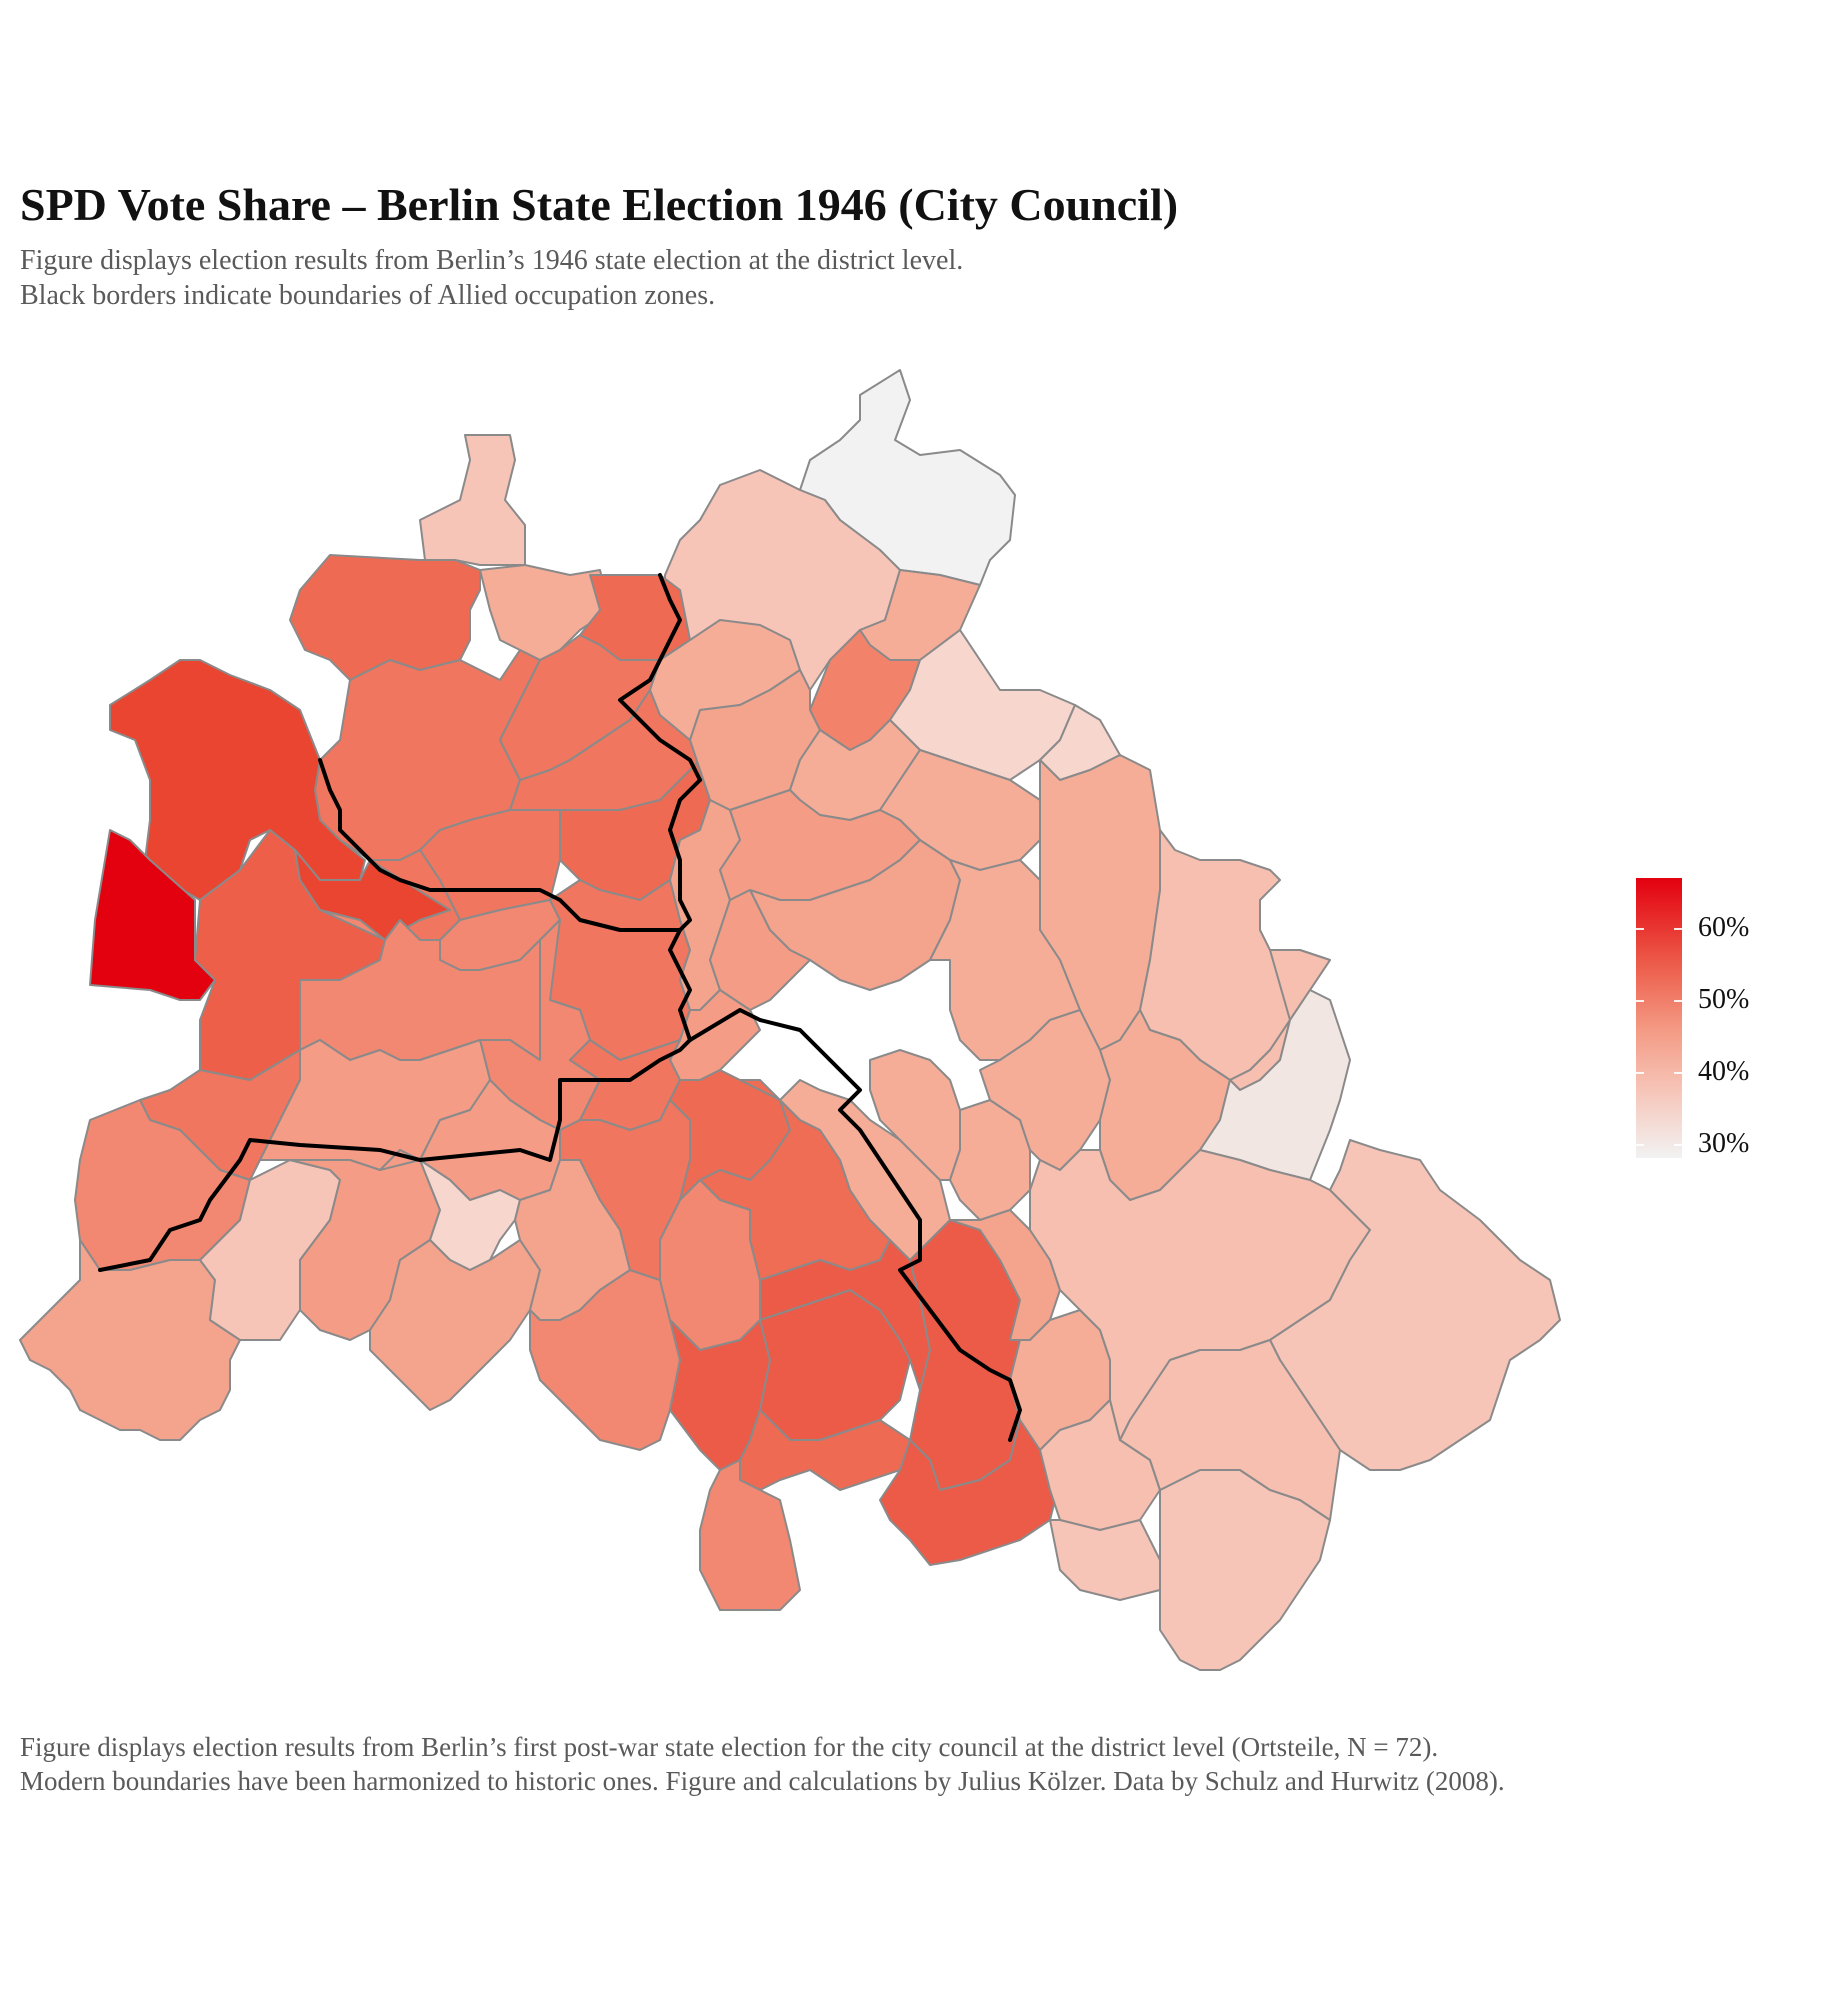  Describe the element at coordinates (545, 612) in the screenshot. I see `district-hermsdorf` at that location.